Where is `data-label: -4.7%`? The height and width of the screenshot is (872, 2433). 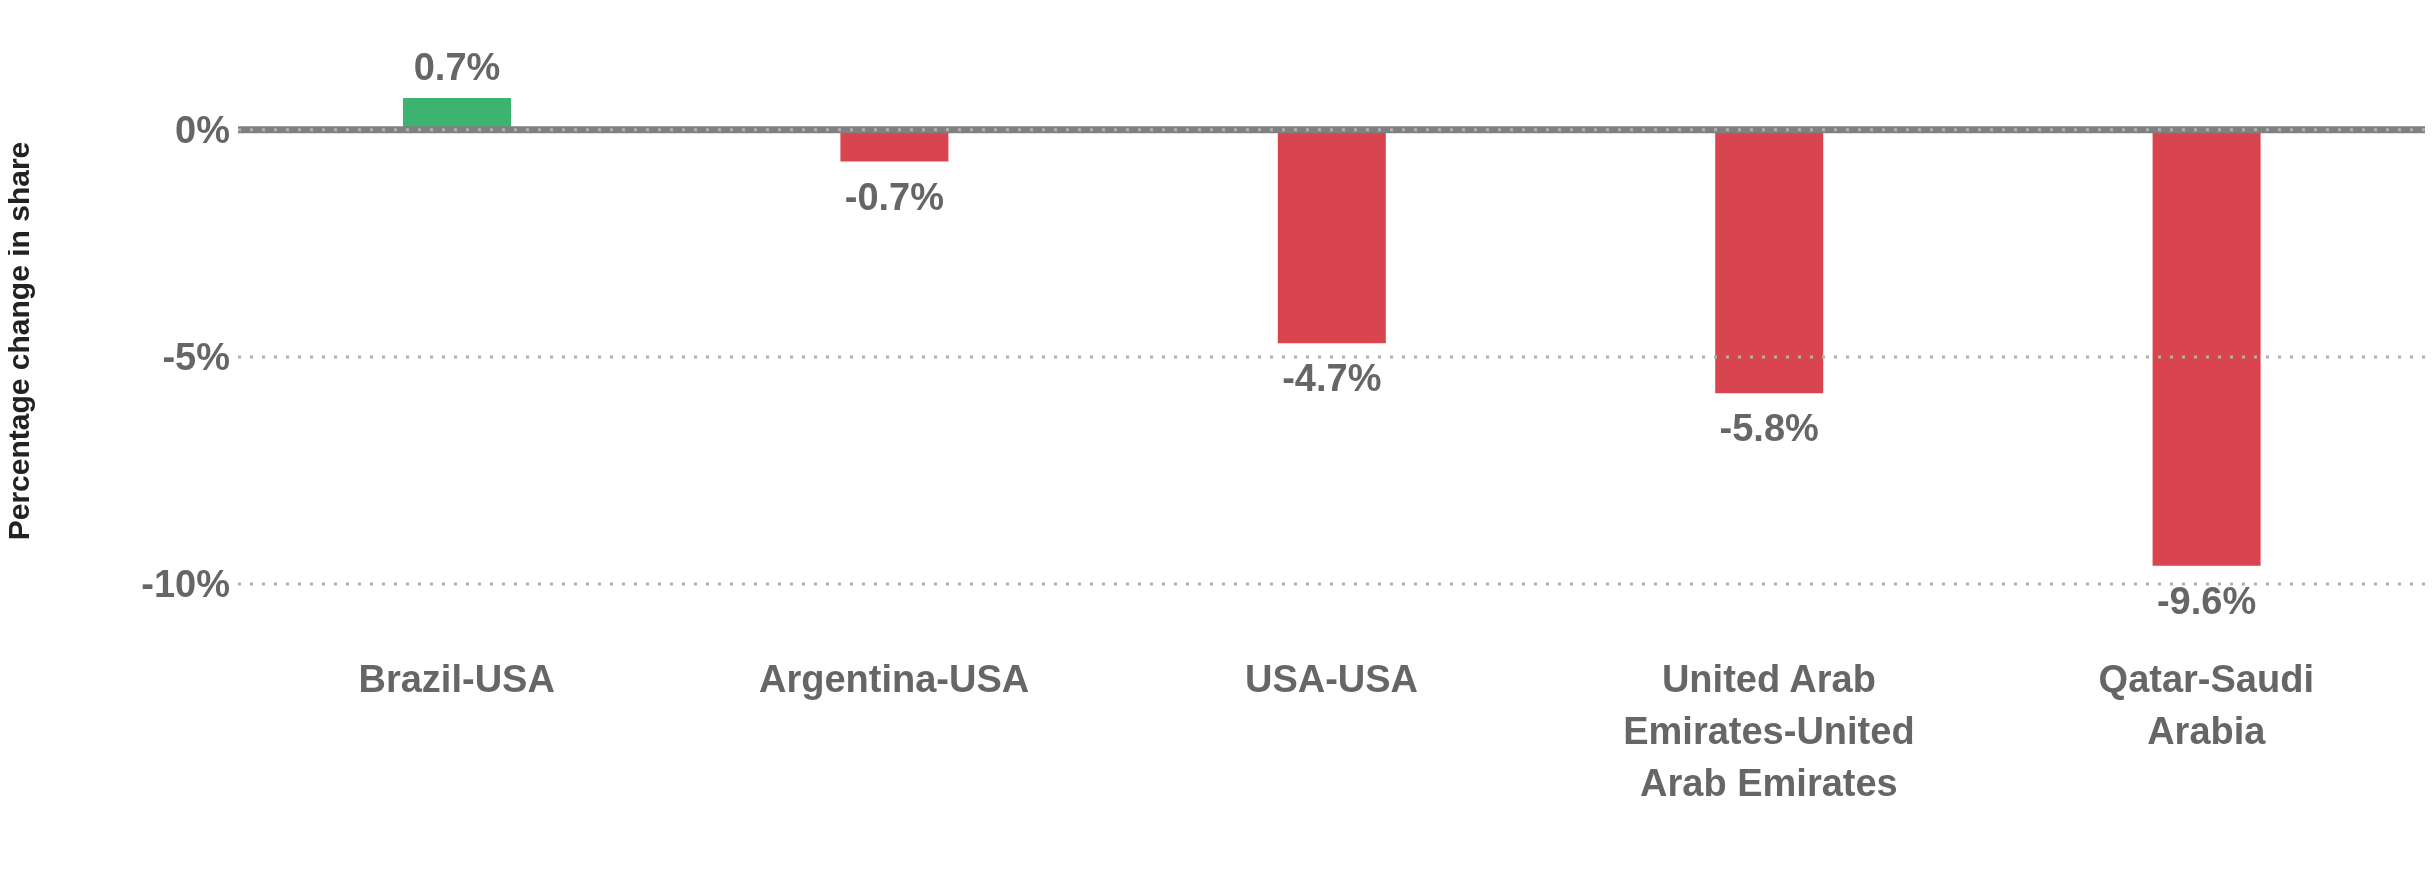 data-label: -4.7% is located at coordinates (1332, 378).